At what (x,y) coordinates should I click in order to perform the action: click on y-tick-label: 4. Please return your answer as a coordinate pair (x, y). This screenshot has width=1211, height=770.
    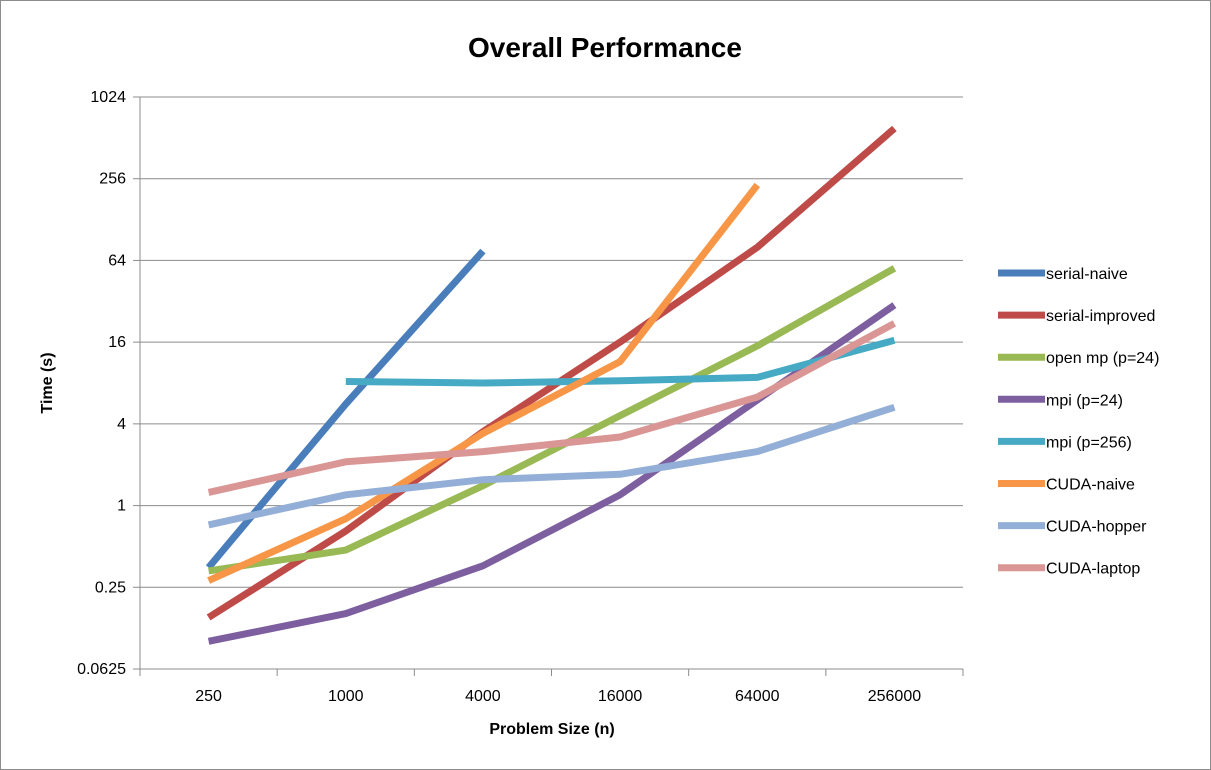
    Looking at the image, I should click on (121, 424).